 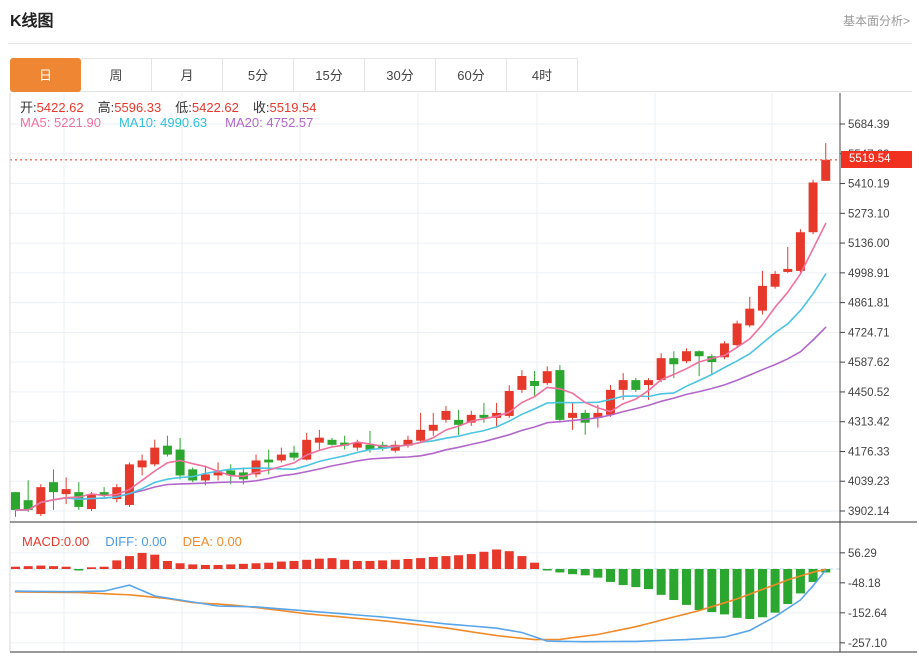 I want to click on ma5-readout: MA5: 5221.90, so click(x=60, y=122).